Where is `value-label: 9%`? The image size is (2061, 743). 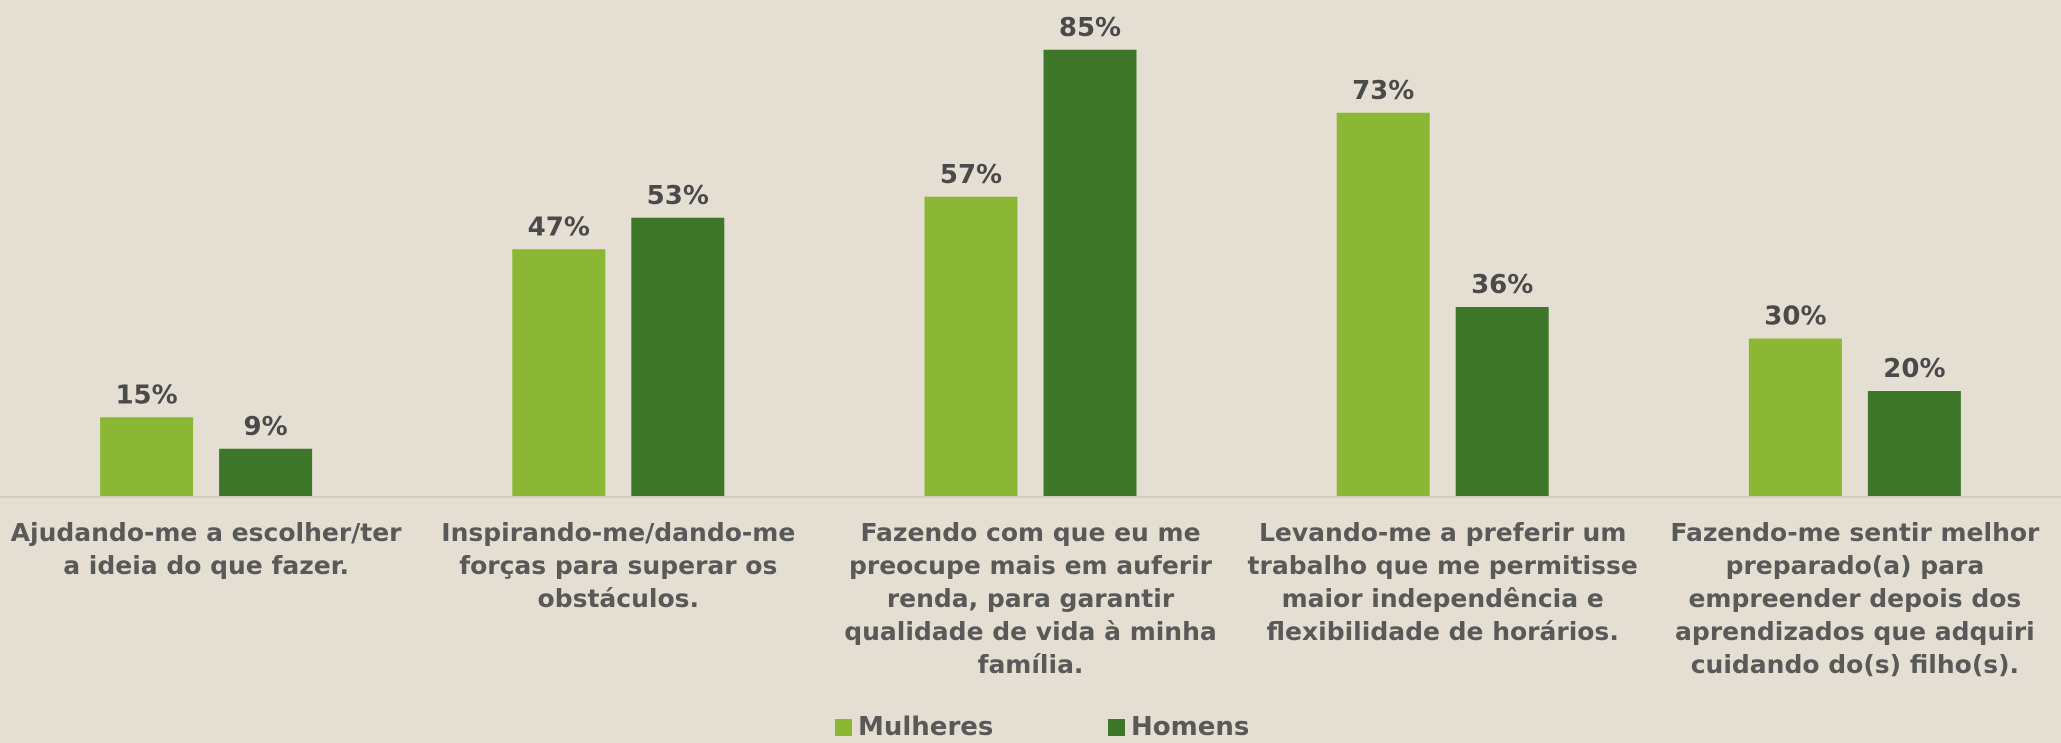 value-label: 9% is located at coordinates (266, 427).